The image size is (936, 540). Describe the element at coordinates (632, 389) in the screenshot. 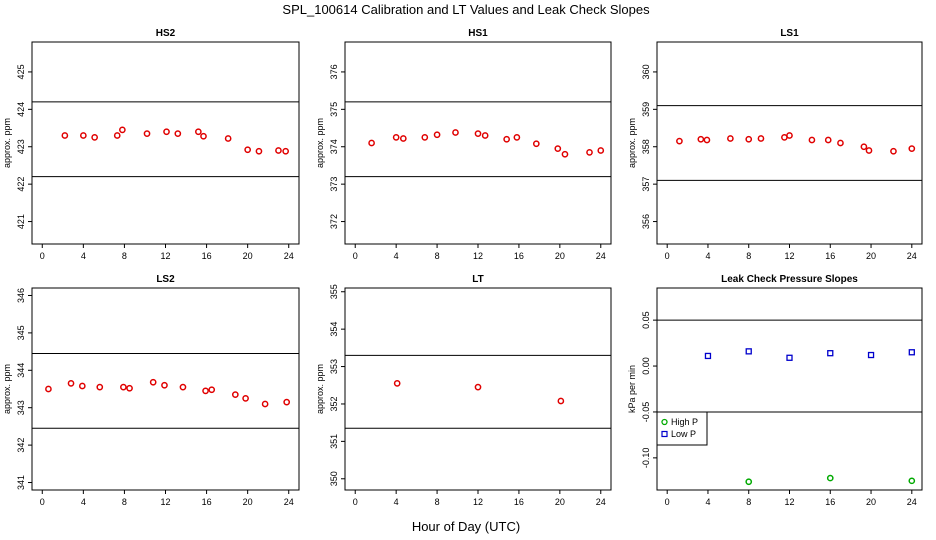

I see `y-axis-label: kPa per min` at that location.